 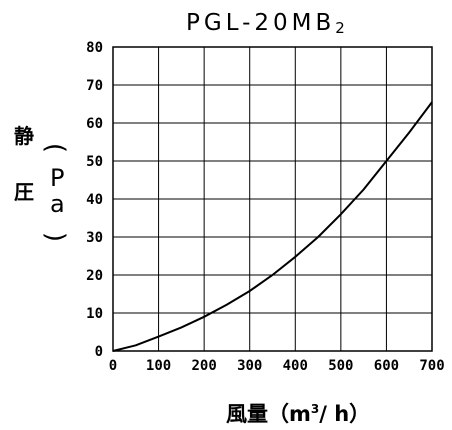 I want to click on x-tick-label: 0, so click(x=113, y=366).